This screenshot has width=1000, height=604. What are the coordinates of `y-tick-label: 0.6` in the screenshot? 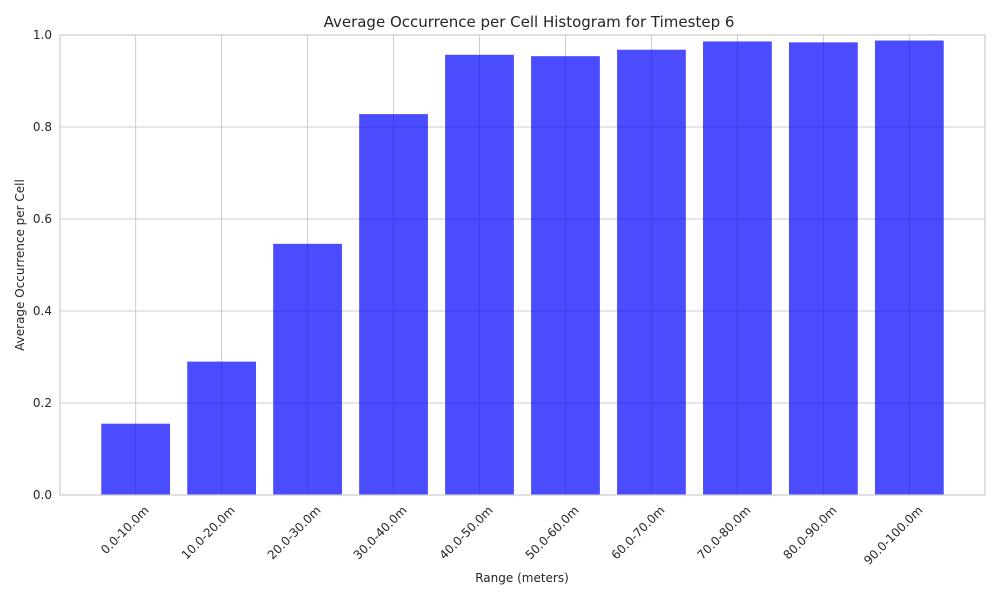 It's located at (42, 219).